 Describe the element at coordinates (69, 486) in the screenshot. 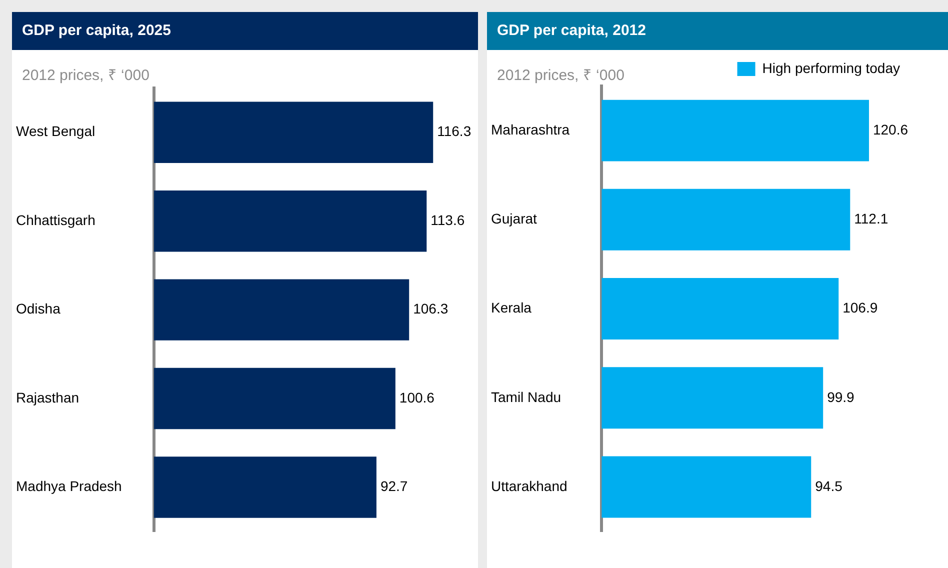

I see `y-tick-label: Madhya Pradesh` at that location.